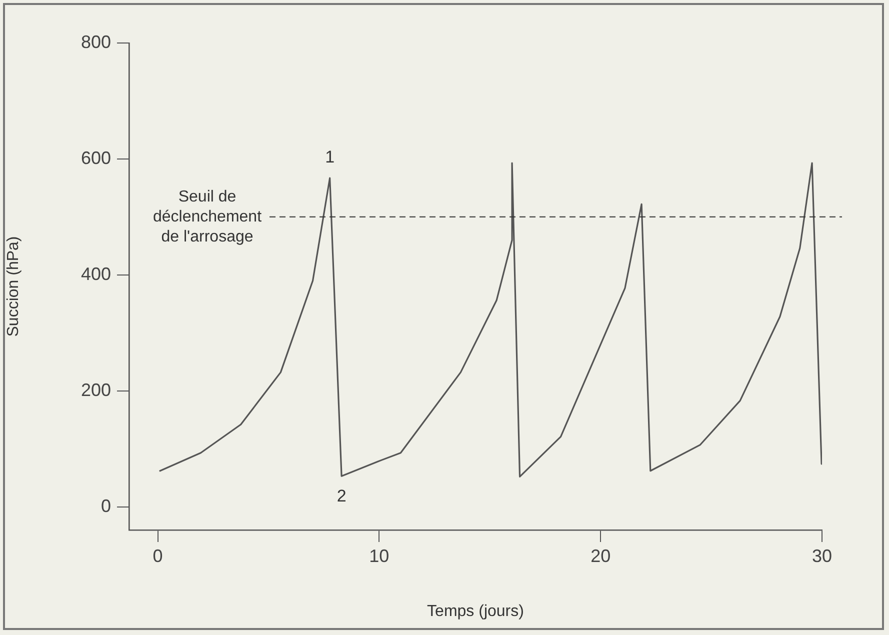 The image size is (889, 635). Describe the element at coordinates (157, 556) in the screenshot. I see `x-tick-label: 0` at that location.